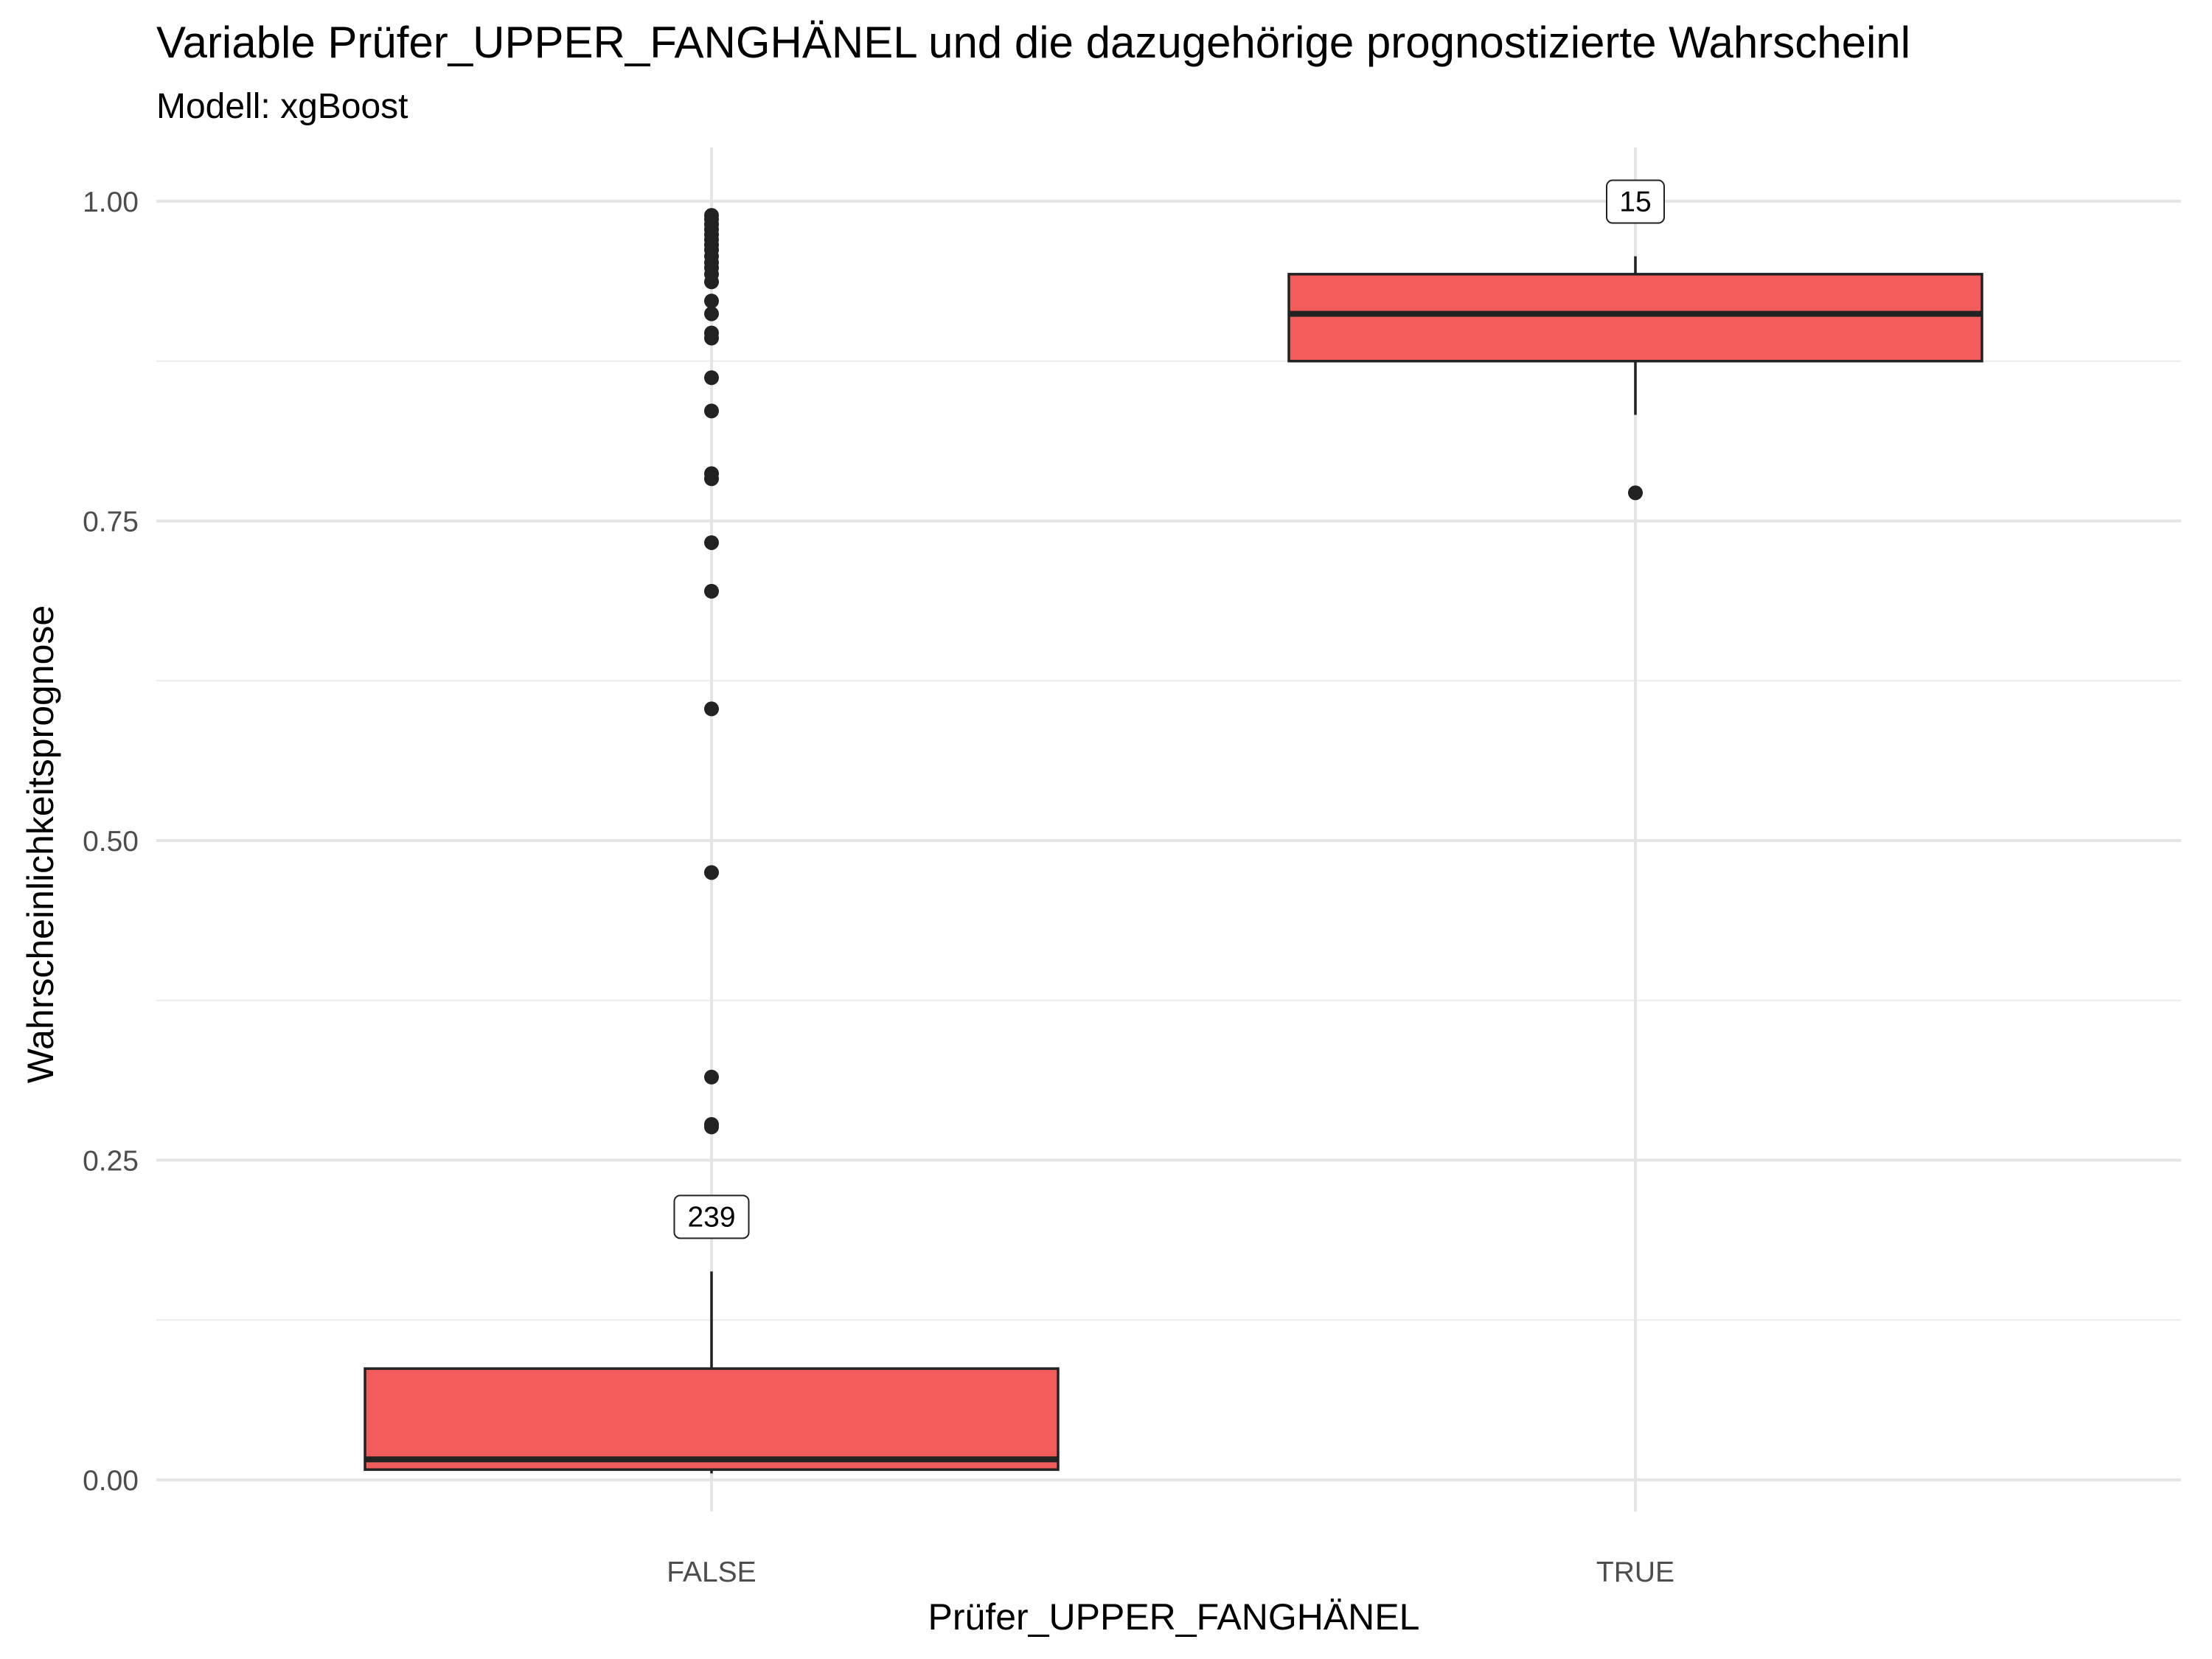  What do you see at coordinates (111, 1162) in the screenshot?
I see `y-tick-label: 0.25` at bounding box center [111, 1162].